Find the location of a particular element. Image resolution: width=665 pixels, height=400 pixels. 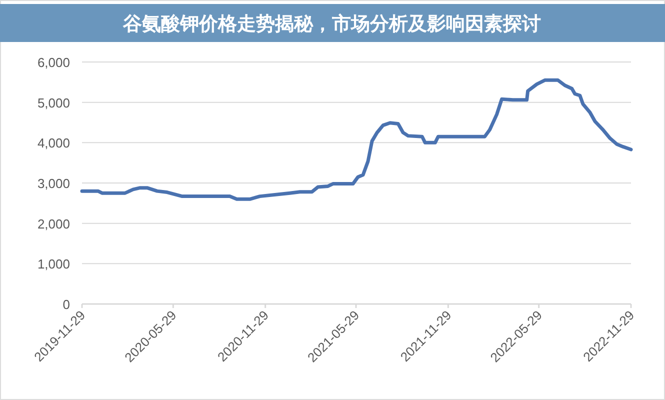

y-tick-label: 3,000 is located at coordinates (53, 183).